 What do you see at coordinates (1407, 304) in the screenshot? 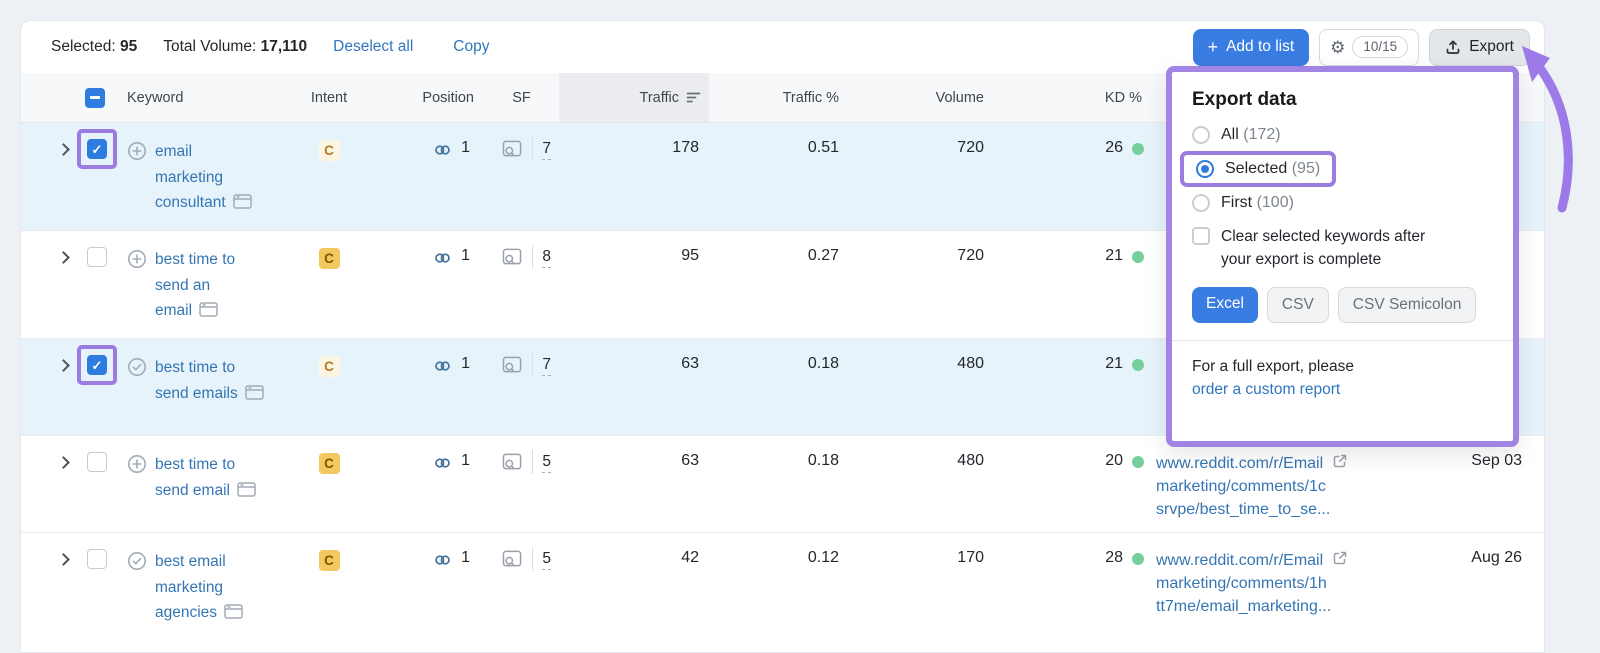
I see `csv-semicolon-export-button: CSV Semicolon` at bounding box center [1407, 304].